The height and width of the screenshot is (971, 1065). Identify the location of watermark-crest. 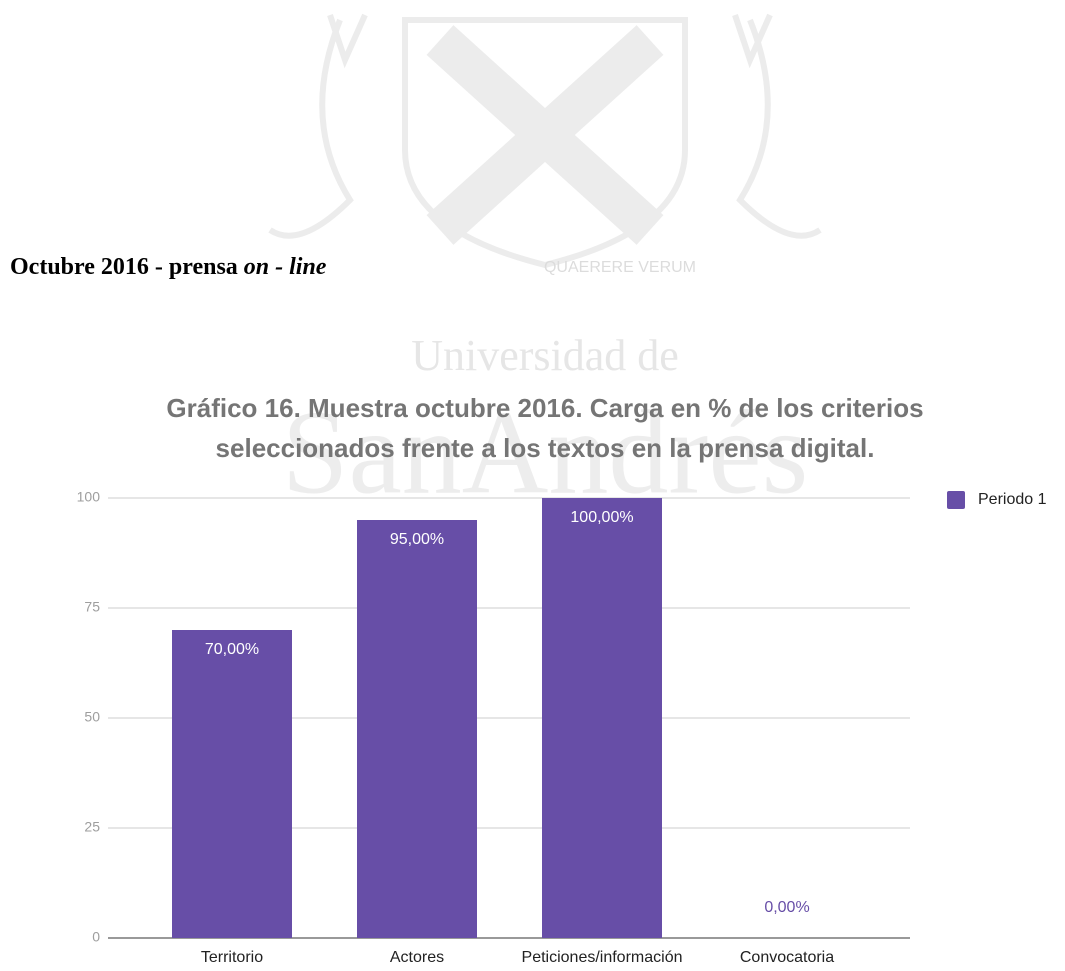
(545, 141).